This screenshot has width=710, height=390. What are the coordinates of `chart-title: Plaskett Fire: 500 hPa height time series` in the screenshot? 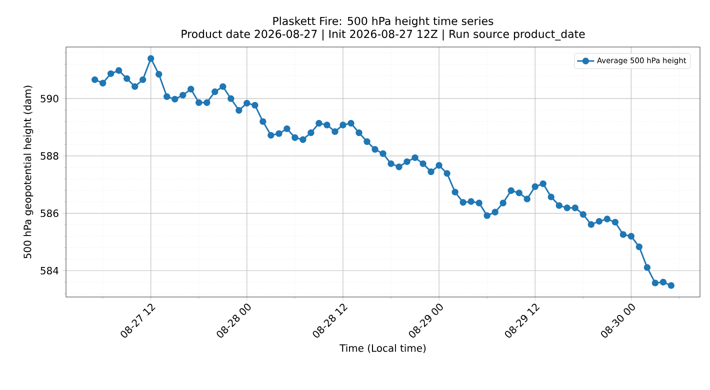 It's located at (383, 22).